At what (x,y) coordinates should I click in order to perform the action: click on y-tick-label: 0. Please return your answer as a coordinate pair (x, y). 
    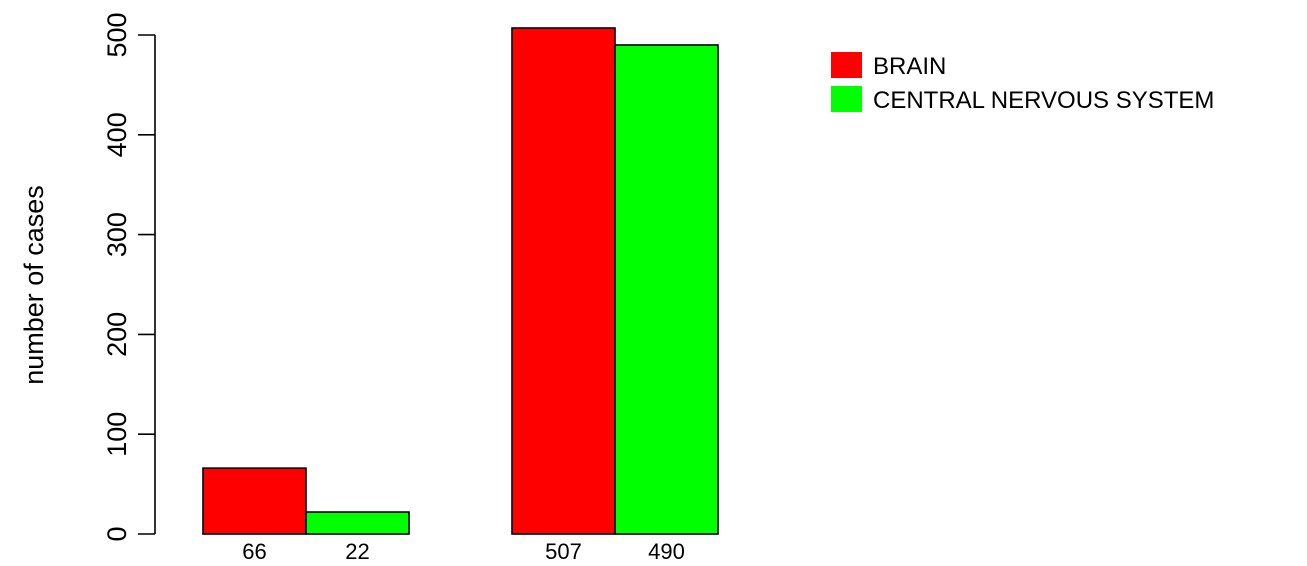
    Looking at the image, I should click on (117, 533).